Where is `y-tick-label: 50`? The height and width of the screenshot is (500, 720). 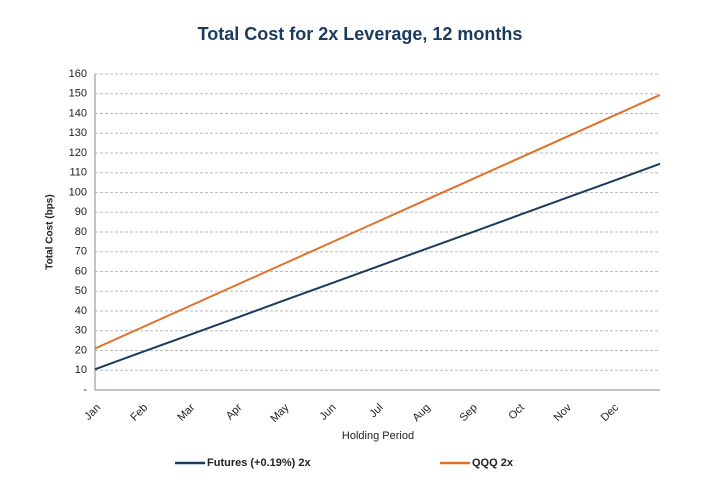 y-tick-label: 50 is located at coordinates (81, 291).